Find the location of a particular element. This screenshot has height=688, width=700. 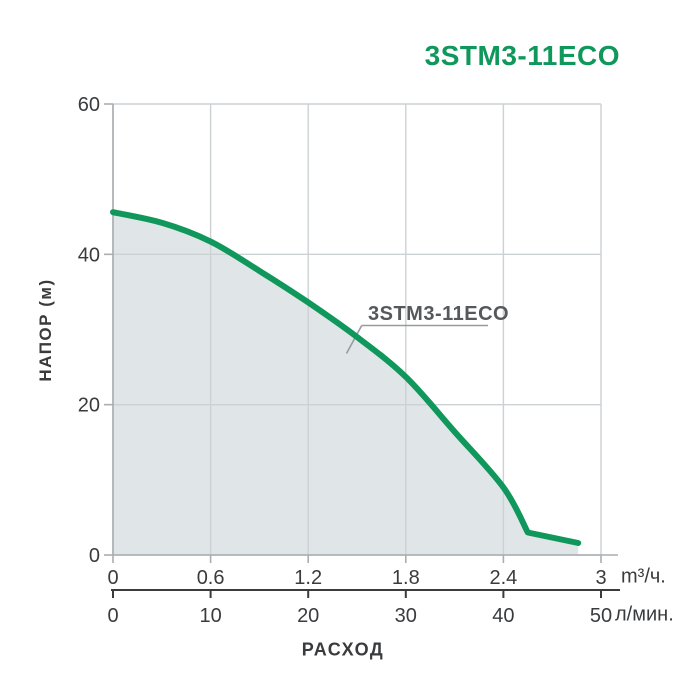

y-tick-label: 0 is located at coordinates (94, 556).